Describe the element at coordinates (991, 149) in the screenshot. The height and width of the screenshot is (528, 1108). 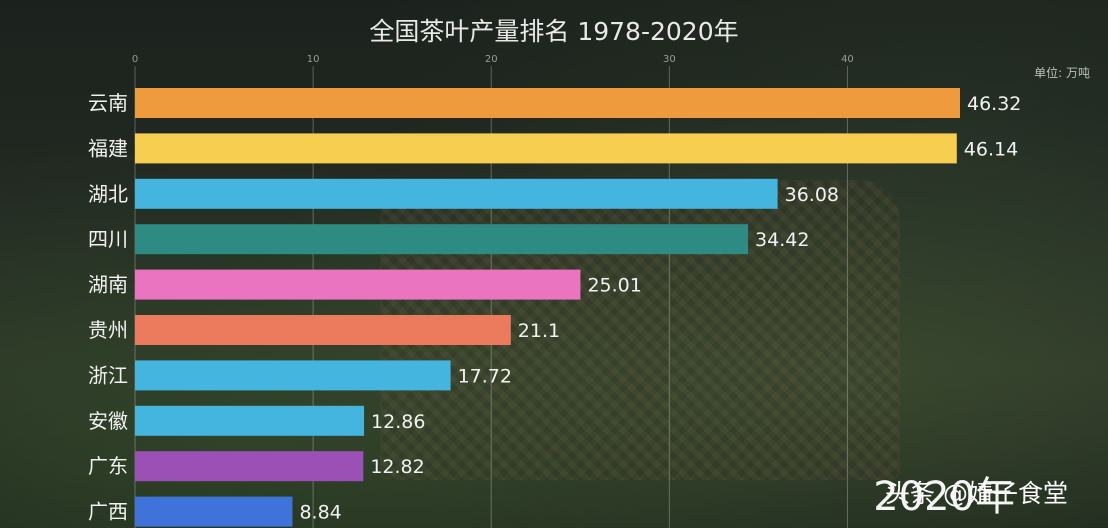
I see `value-label: 46.14` at that location.